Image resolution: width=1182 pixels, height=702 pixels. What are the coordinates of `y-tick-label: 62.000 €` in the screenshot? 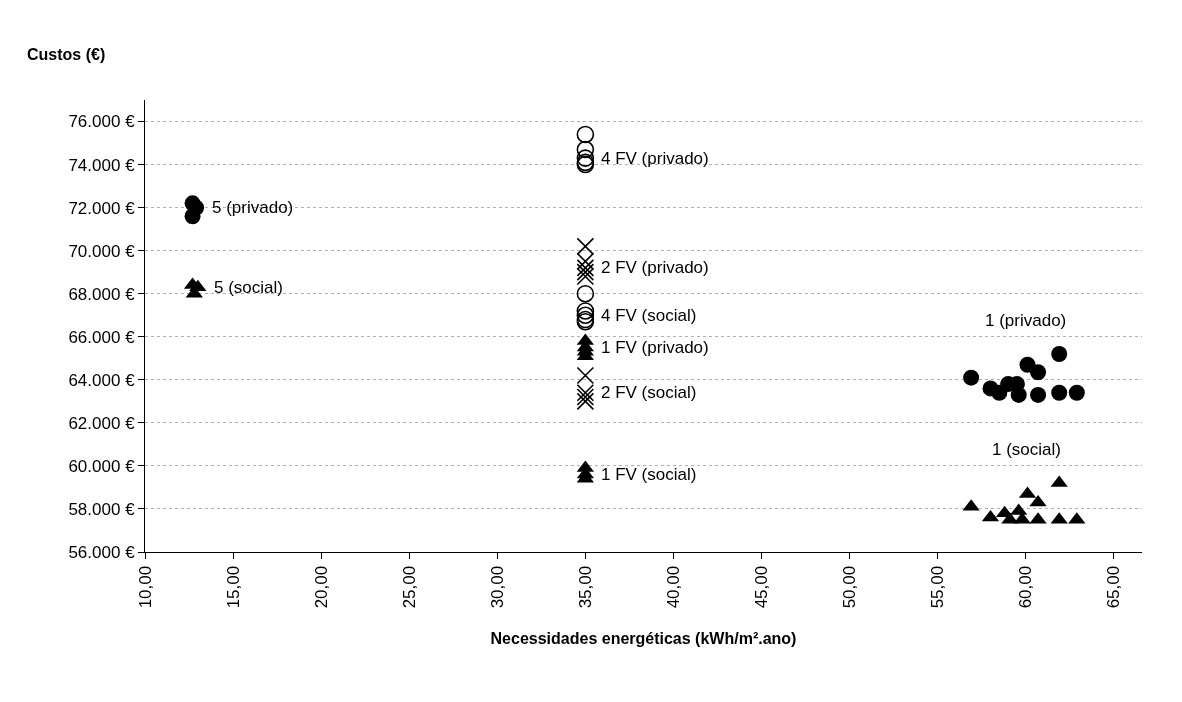 It's located at (102, 423).